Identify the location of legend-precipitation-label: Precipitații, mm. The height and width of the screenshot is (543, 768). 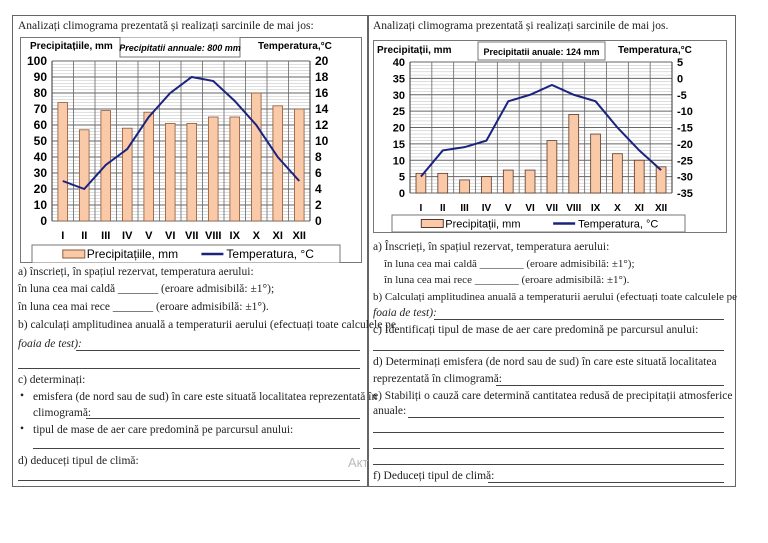
(482, 225).